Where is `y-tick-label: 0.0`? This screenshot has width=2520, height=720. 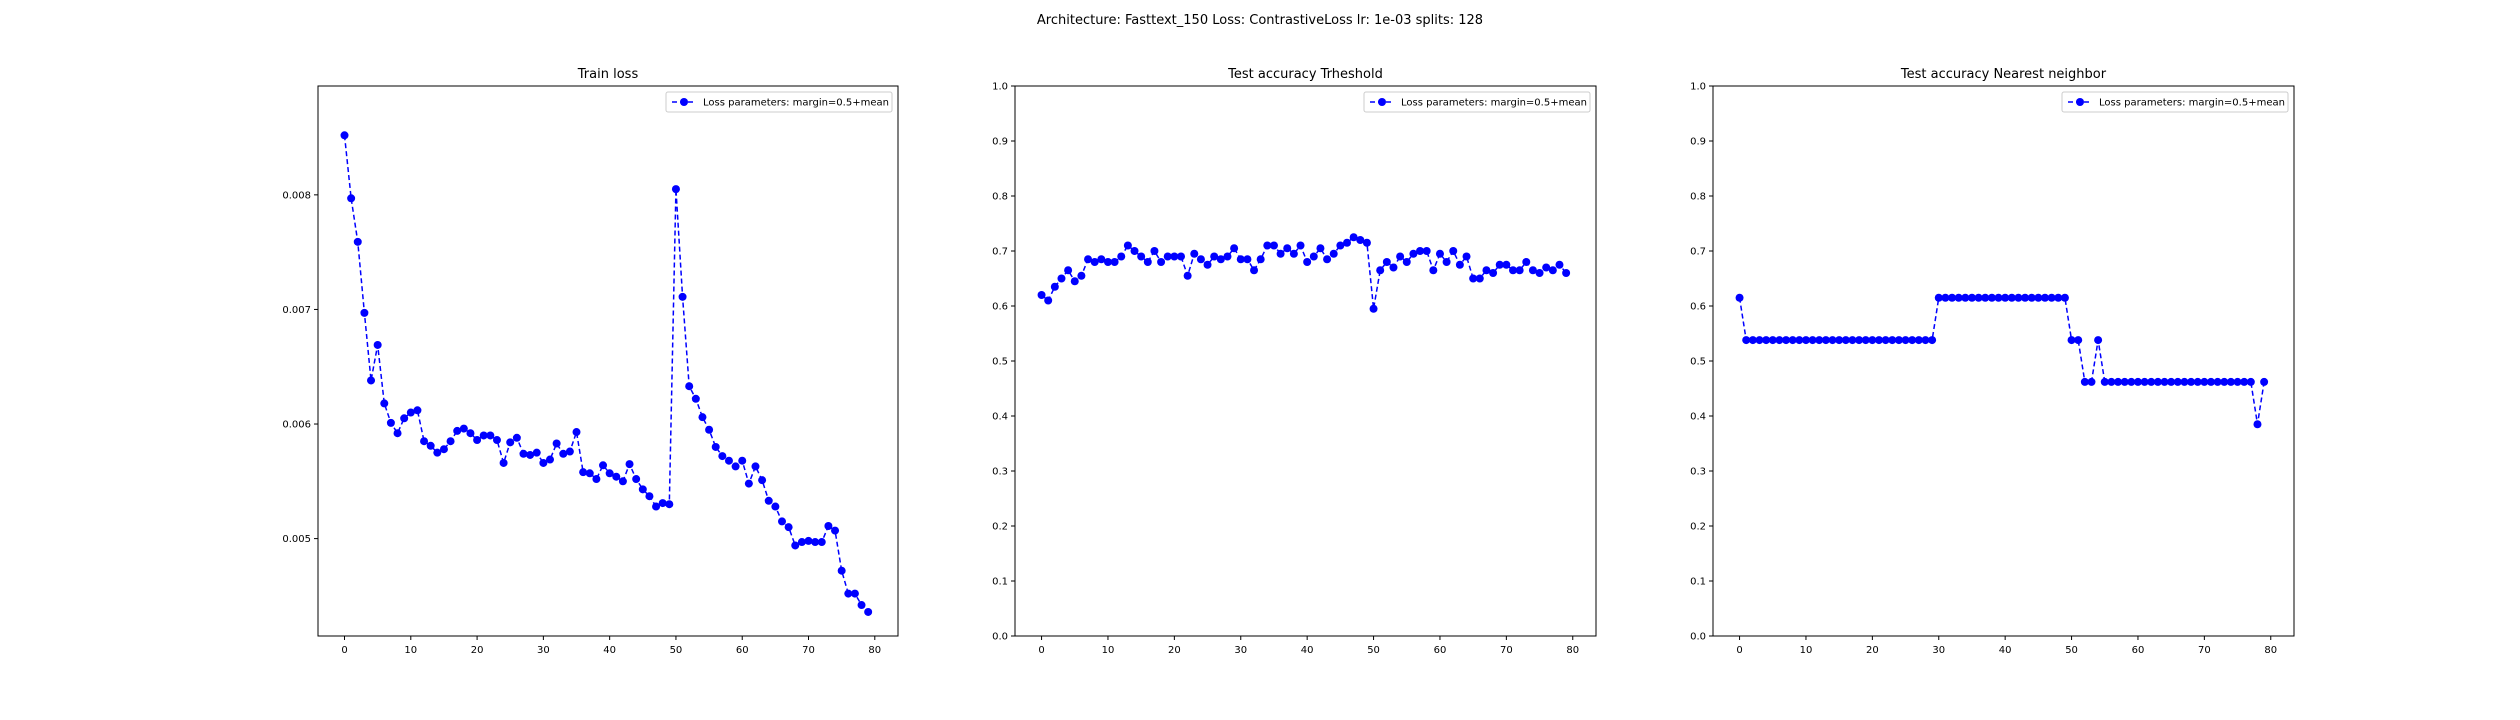 y-tick-label: 0.0 is located at coordinates (1698, 637).